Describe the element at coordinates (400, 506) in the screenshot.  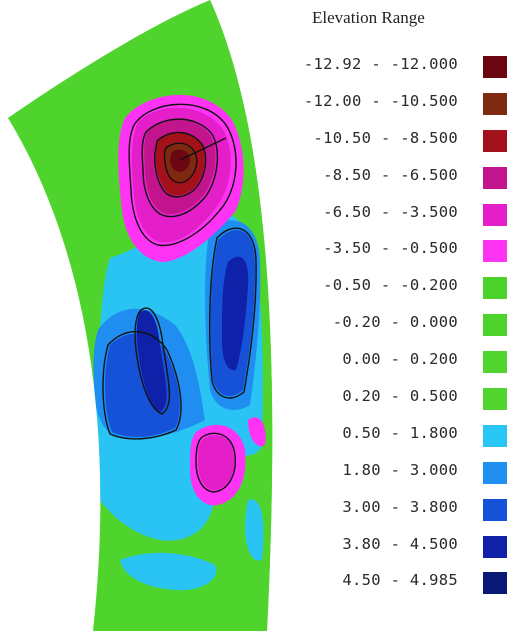
I see `legend-item-label: 3.00 - 3.800` at that location.